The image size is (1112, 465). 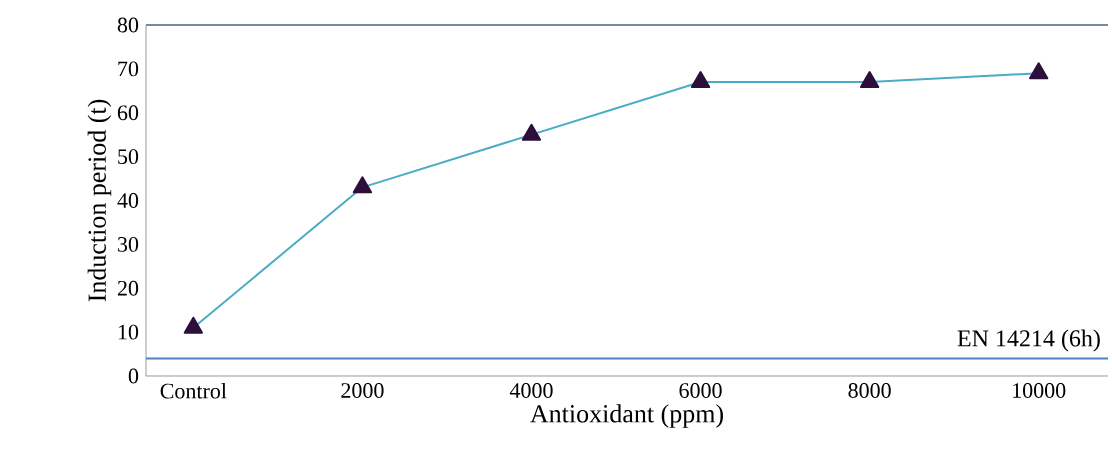 I want to click on y-axis-title: Induction period (t), so click(x=99, y=200).